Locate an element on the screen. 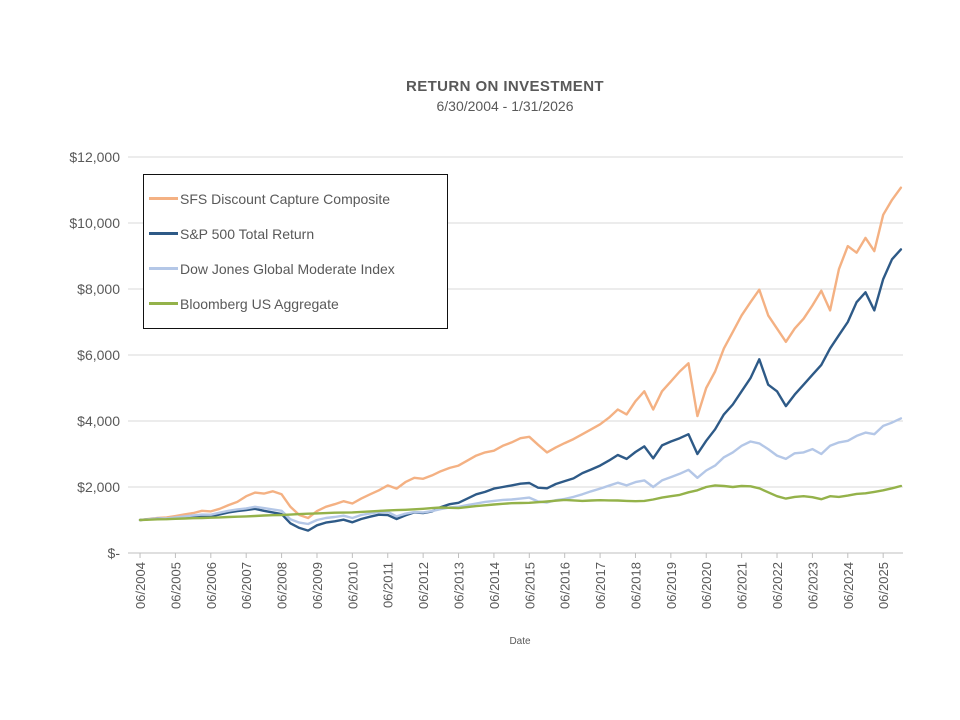 The height and width of the screenshot is (720, 960). x-axis-title: Date is located at coordinates (520, 641).